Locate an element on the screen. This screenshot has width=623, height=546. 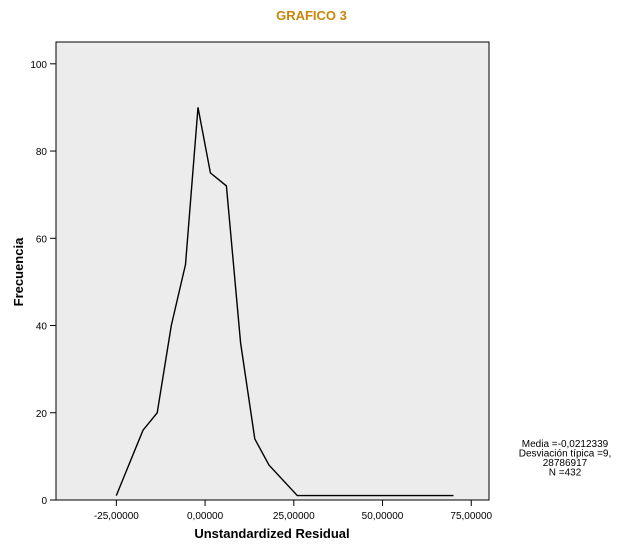
x-tick-label: 0,00000 is located at coordinates (205, 516).